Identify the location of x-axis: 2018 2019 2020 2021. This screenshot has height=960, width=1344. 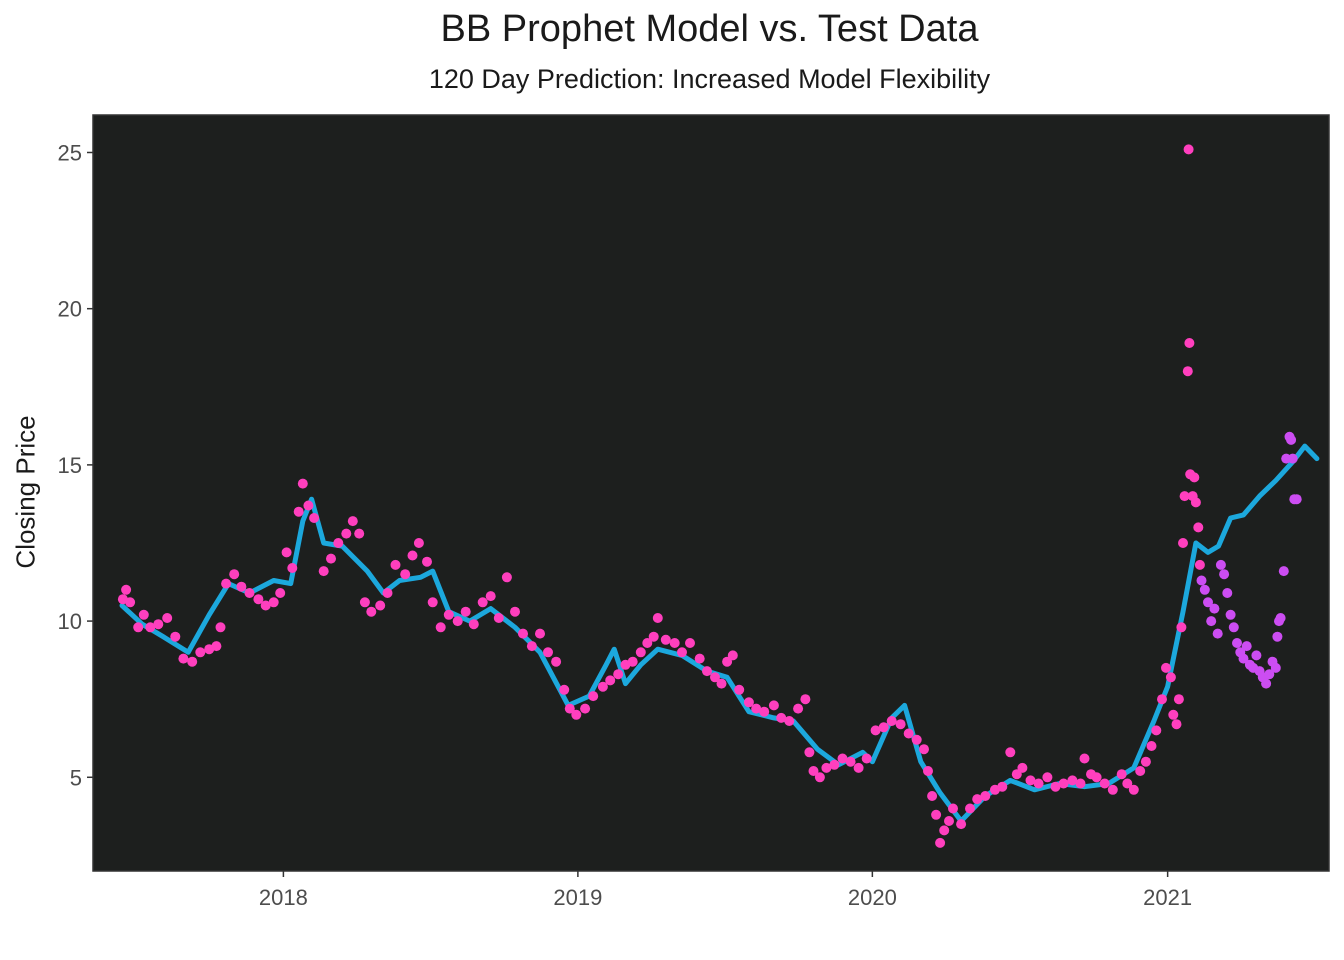
(725, 890).